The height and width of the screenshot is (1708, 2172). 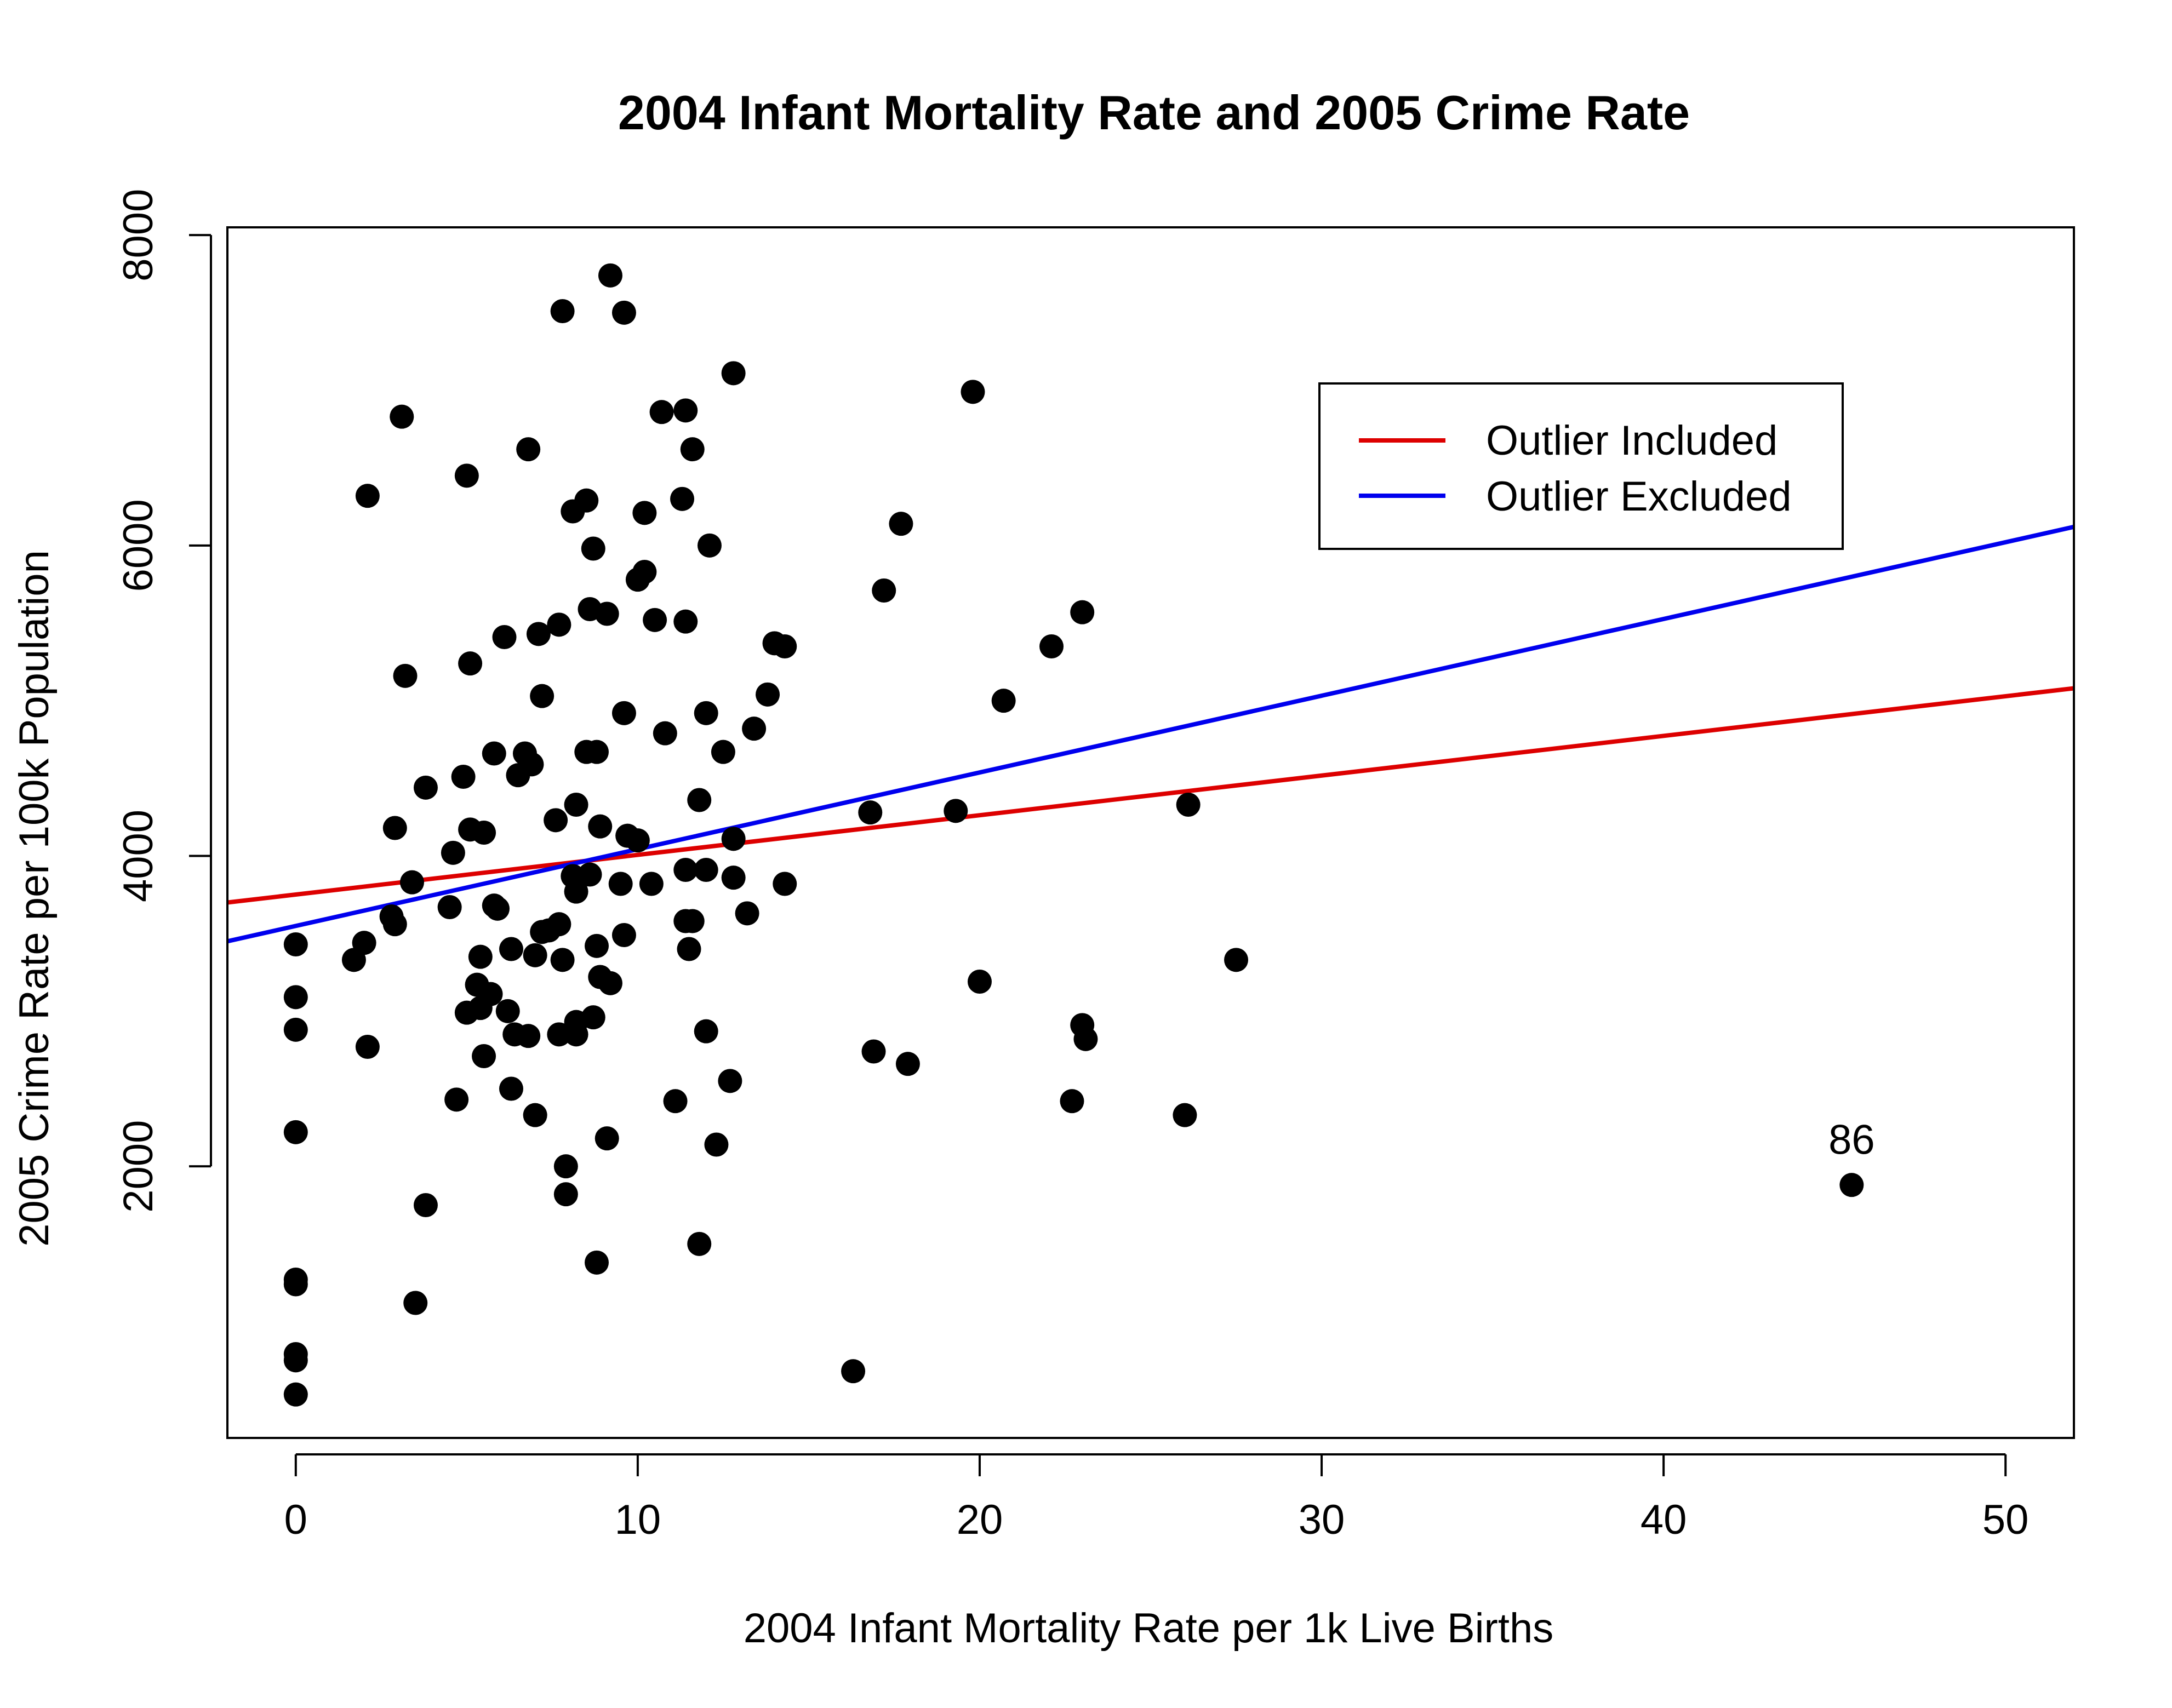 I want to click on legend-label-included: Outlier Included, so click(x=1631, y=440).